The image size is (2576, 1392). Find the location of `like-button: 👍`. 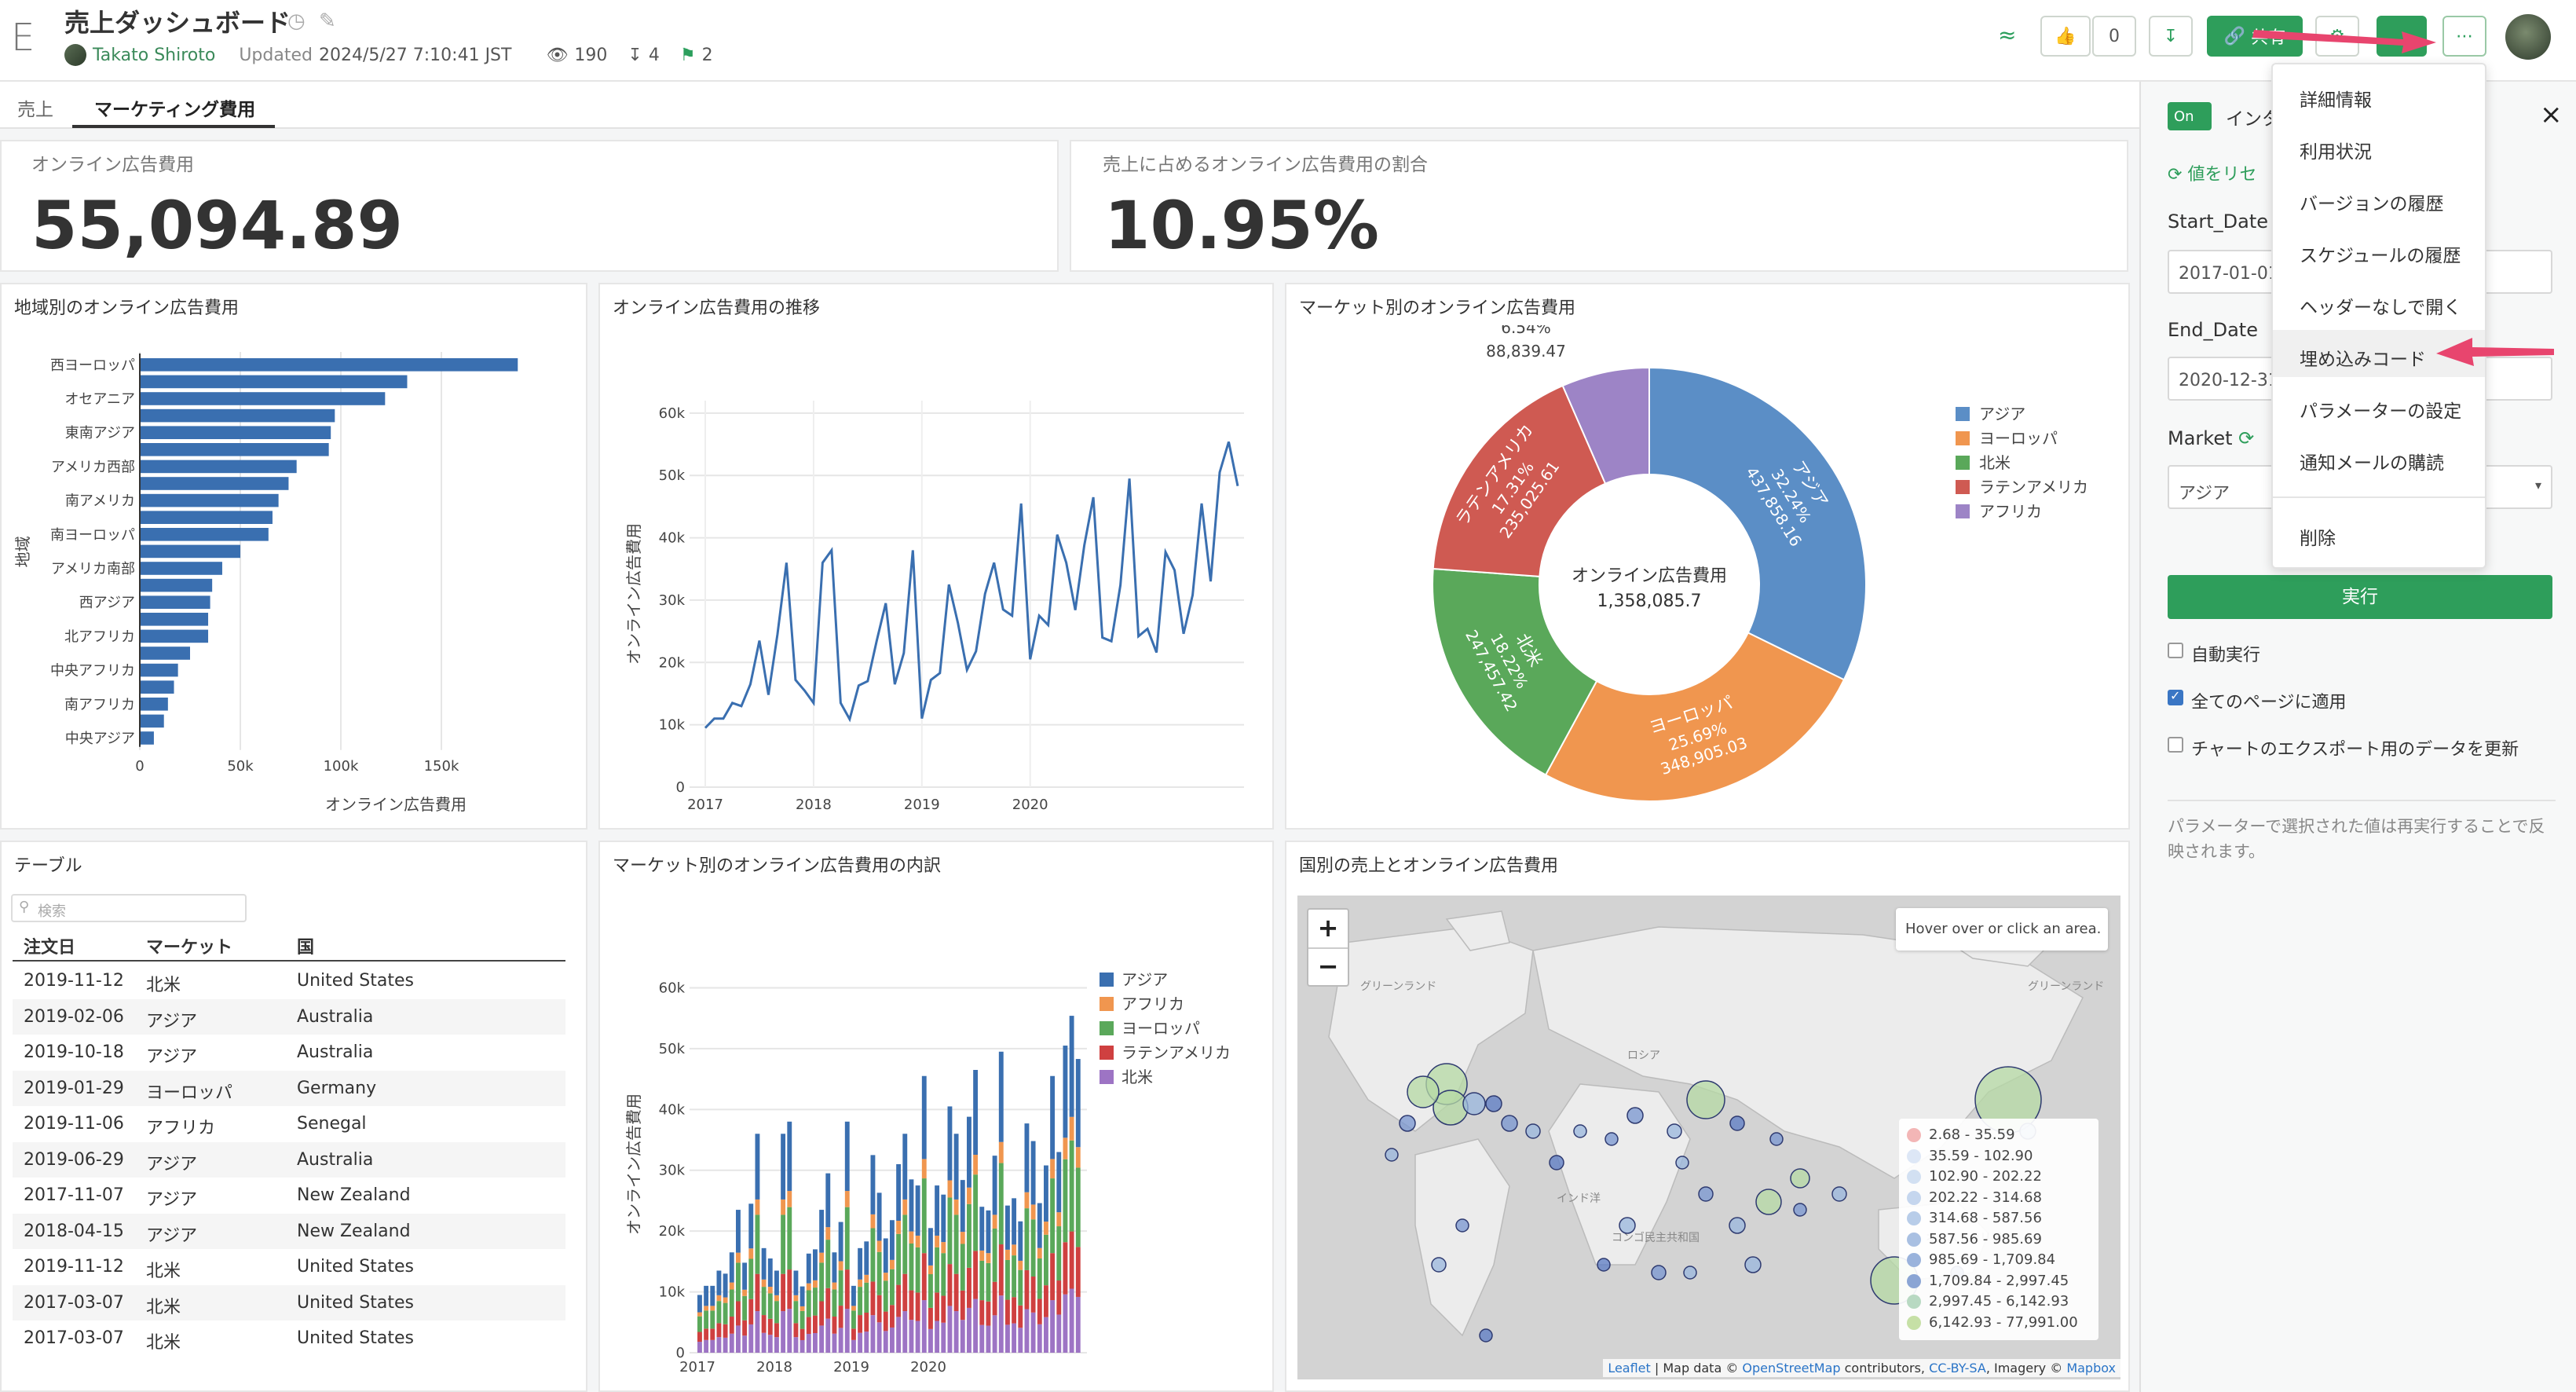

like-button: 👍 is located at coordinates (2065, 36).